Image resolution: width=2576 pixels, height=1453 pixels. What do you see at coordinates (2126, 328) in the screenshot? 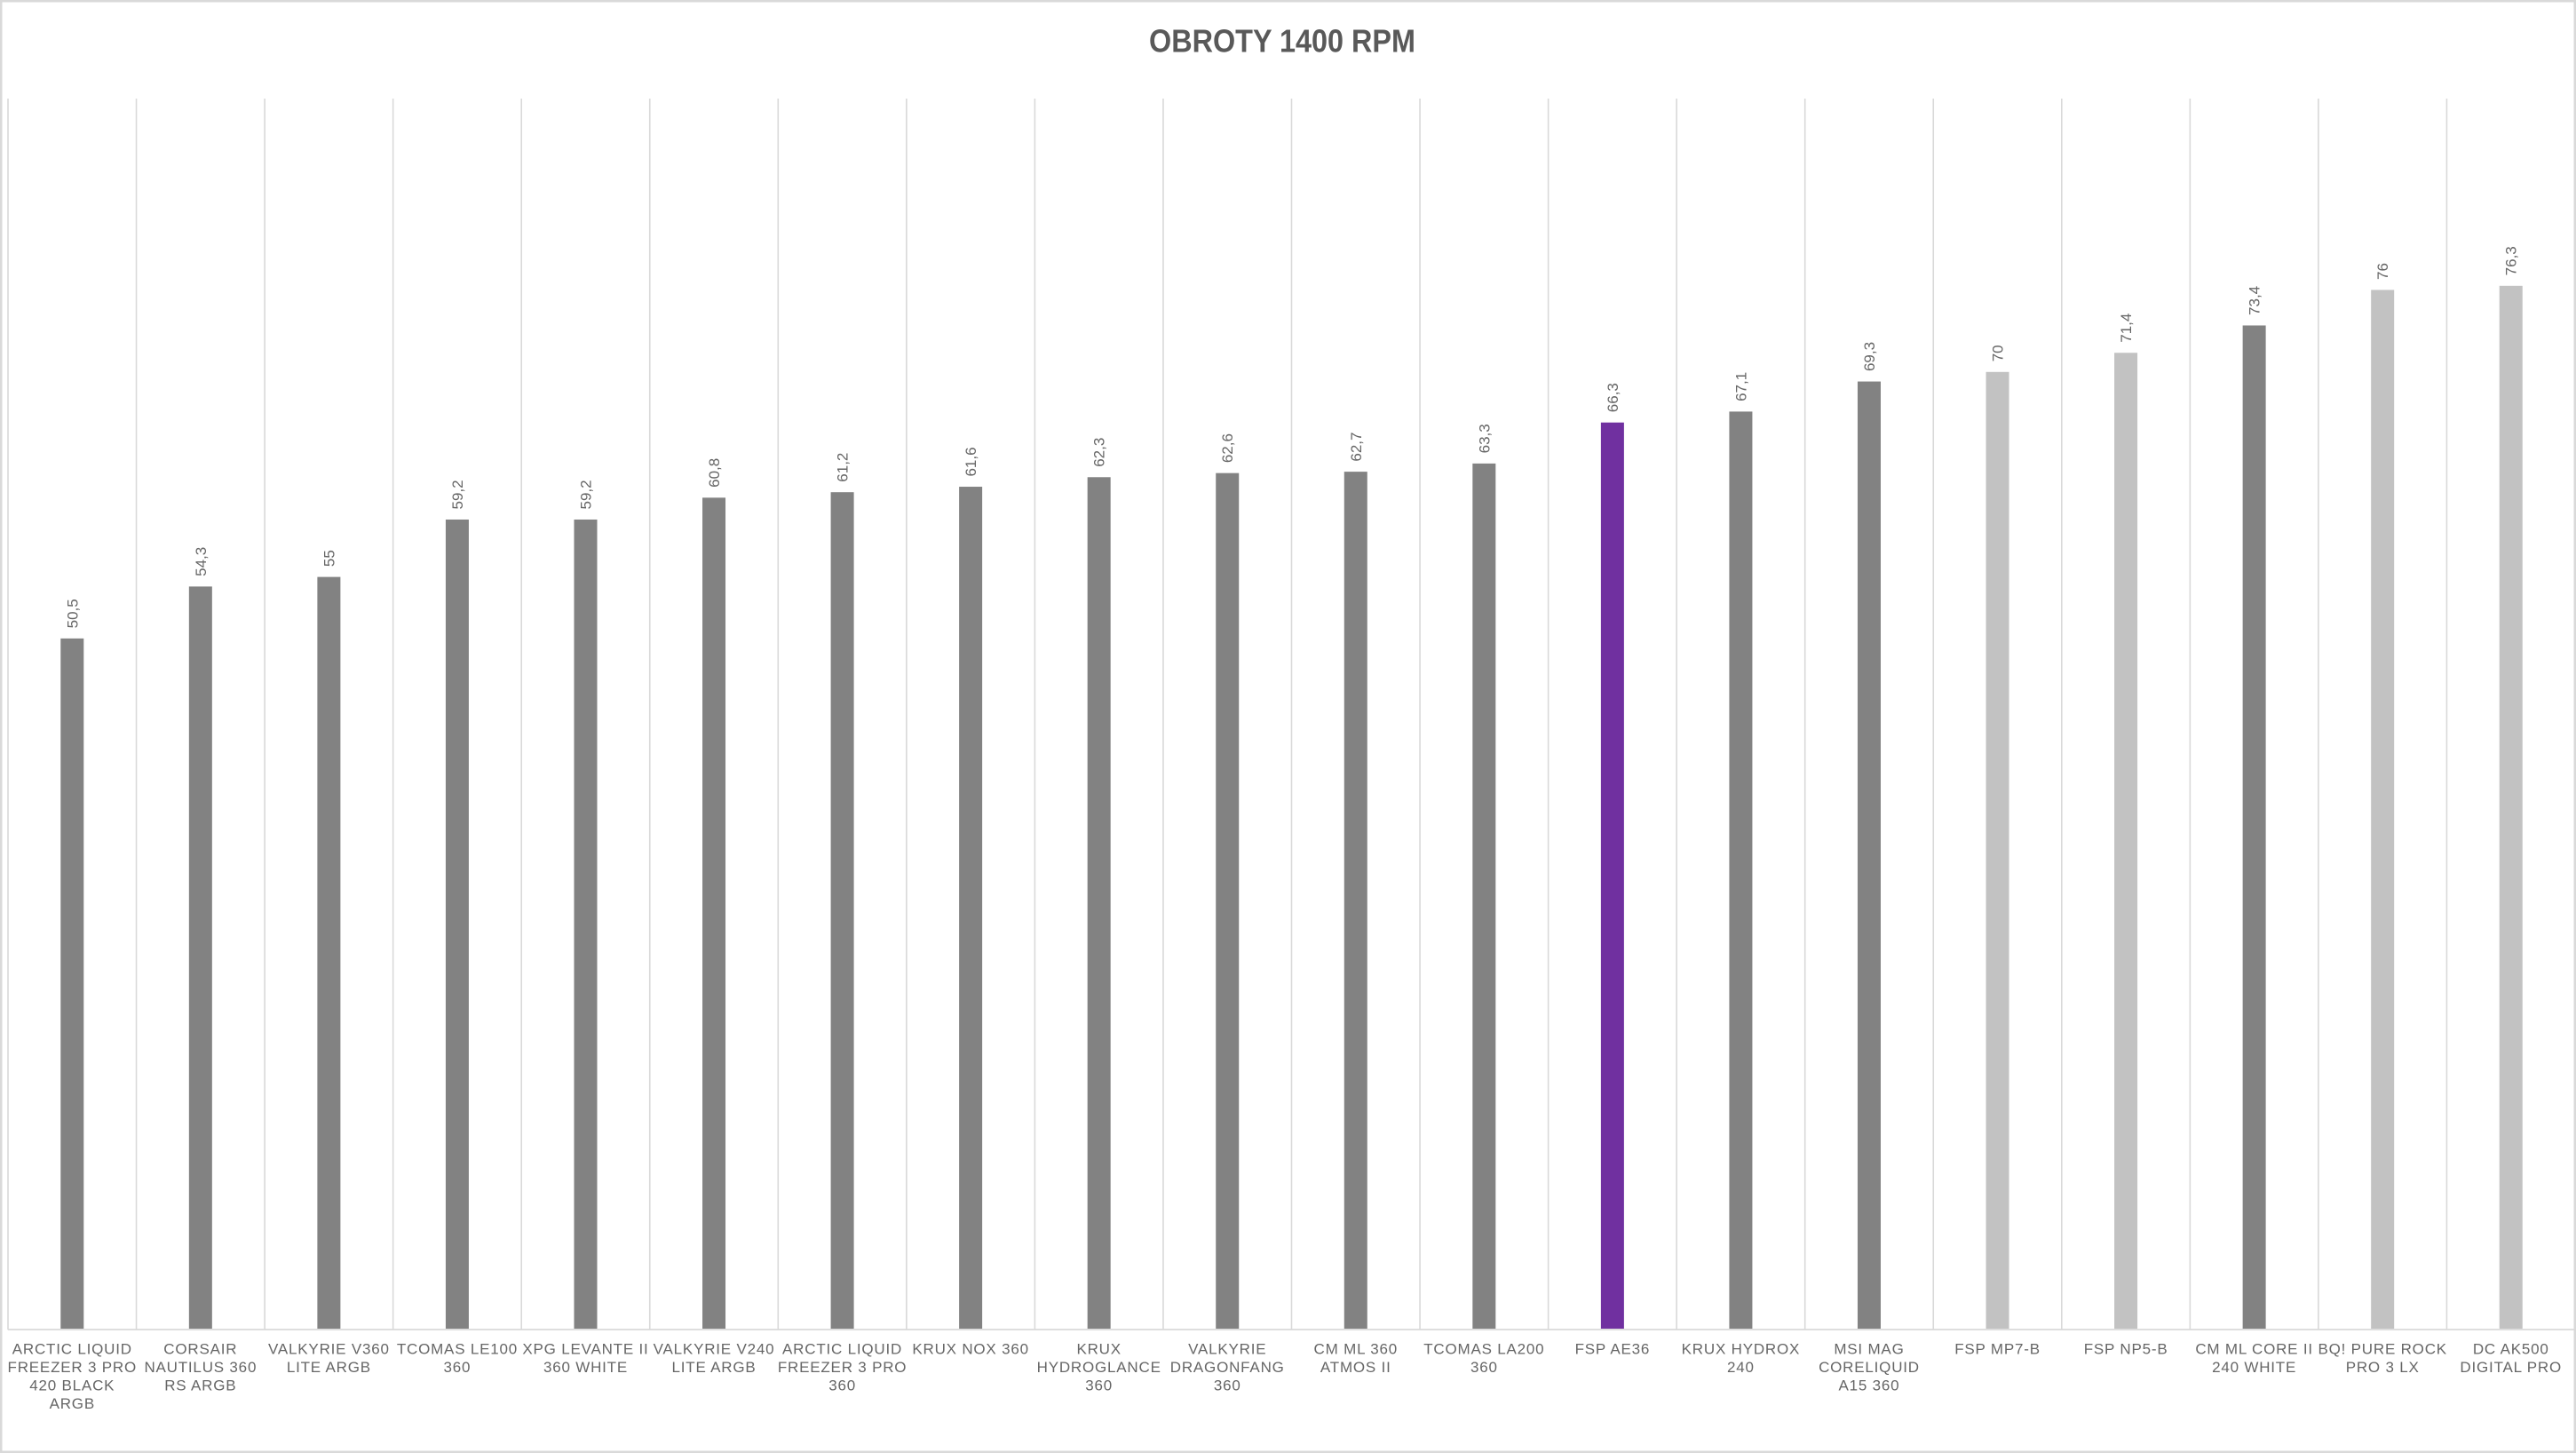
I see `svg-text: 71,4` at bounding box center [2126, 328].